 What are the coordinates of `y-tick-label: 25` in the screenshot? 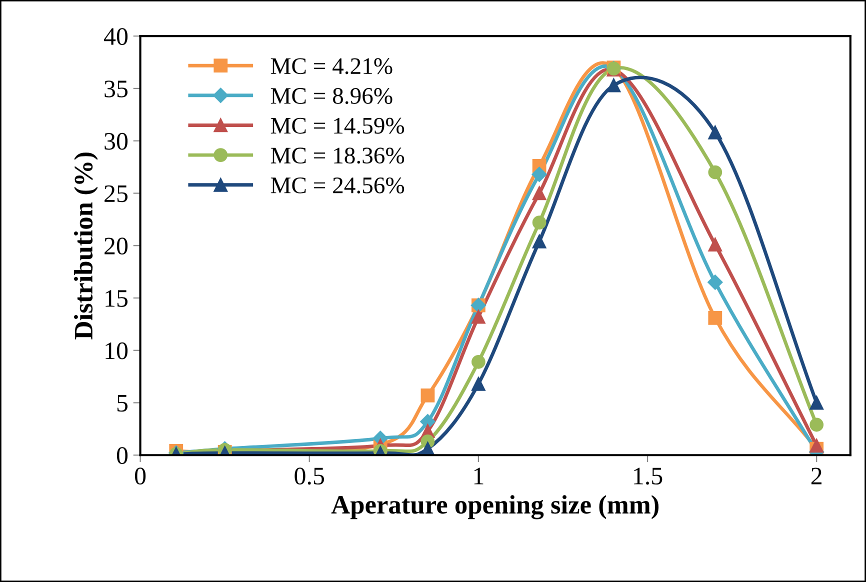 It's located at (116, 193).